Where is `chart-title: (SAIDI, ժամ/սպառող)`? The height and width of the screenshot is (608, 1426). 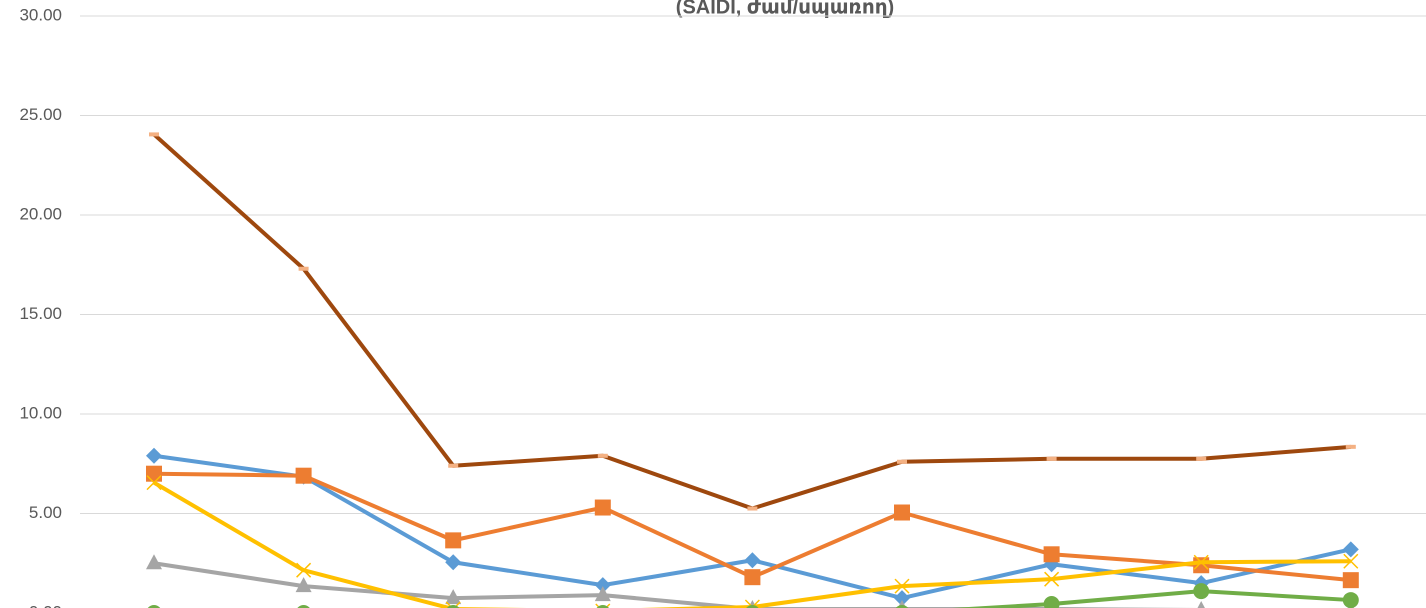
chart-title: (SAIDI, ժամ/սպառող) is located at coordinates (785, 9).